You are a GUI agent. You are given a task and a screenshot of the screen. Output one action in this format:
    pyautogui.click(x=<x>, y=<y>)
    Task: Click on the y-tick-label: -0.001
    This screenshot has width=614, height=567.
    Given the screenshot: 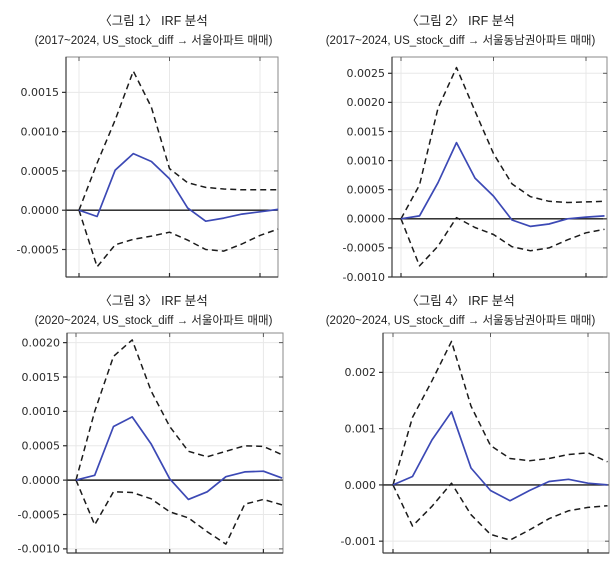 What is the action you would take?
    pyautogui.click(x=358, y=541)
    